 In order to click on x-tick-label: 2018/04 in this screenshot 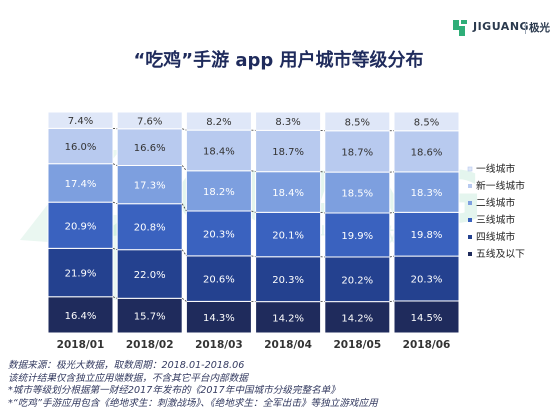, I will do `click(288, 345)`.